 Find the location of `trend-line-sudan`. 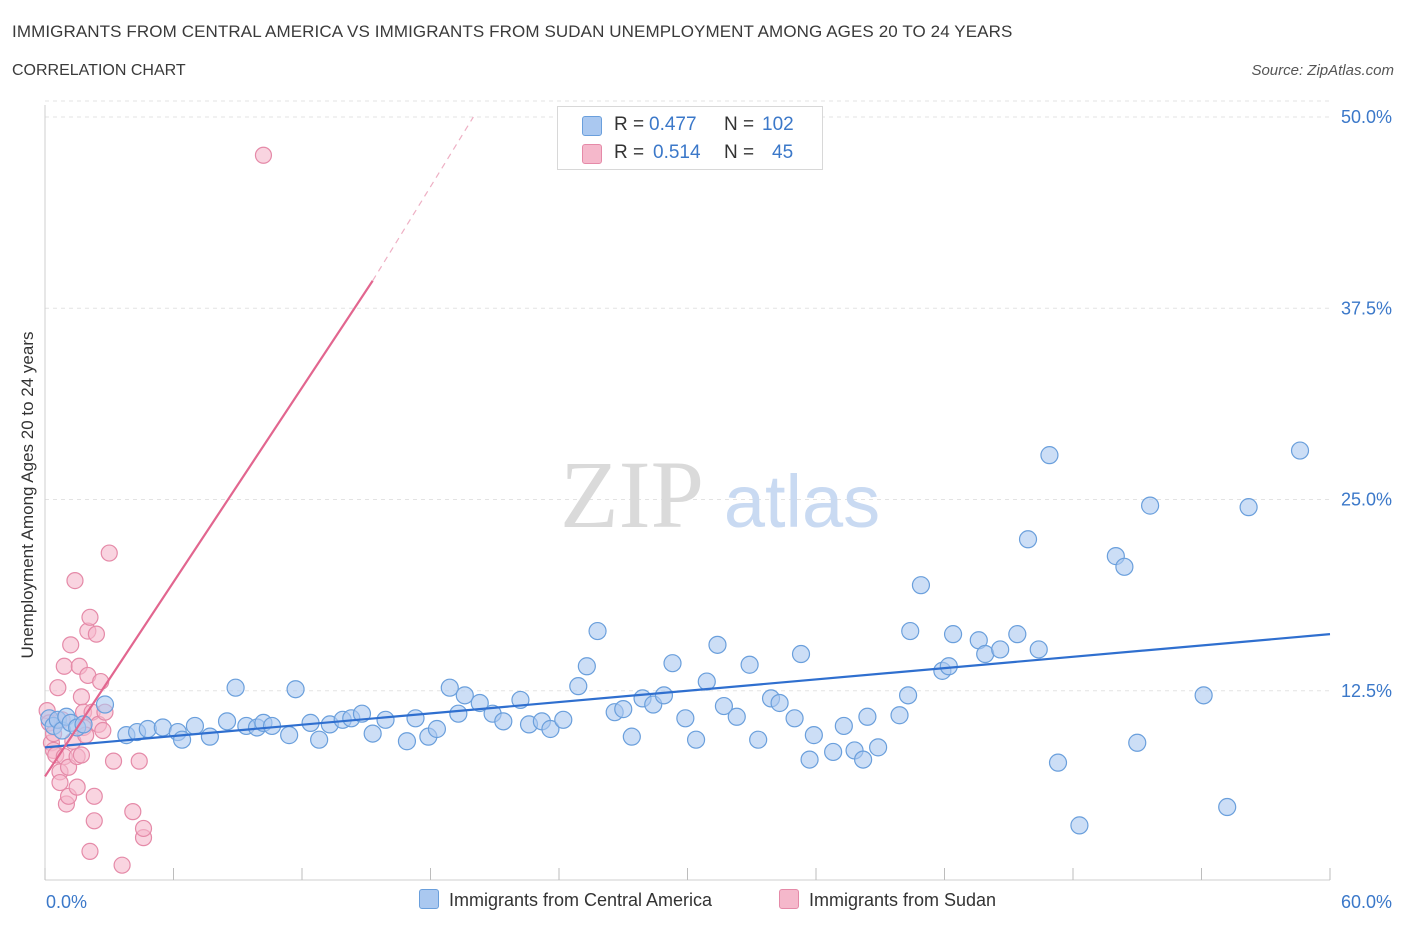

trend-line-sudan is located at coordinates (209, 529).